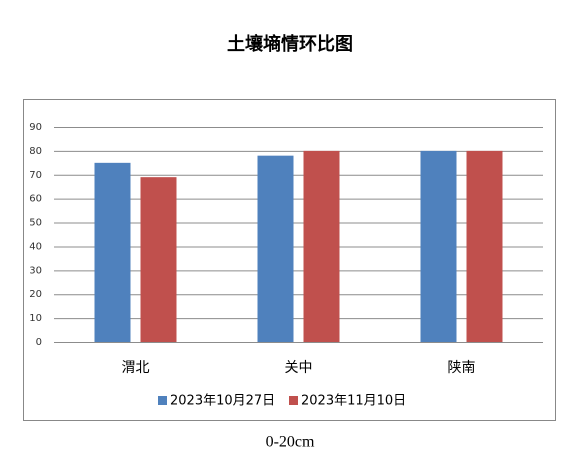  What do you see at coordinates (353, 401) in the screenshot?
I see `legend-label: 2023年11月10日` at bounding box center [353, 401].